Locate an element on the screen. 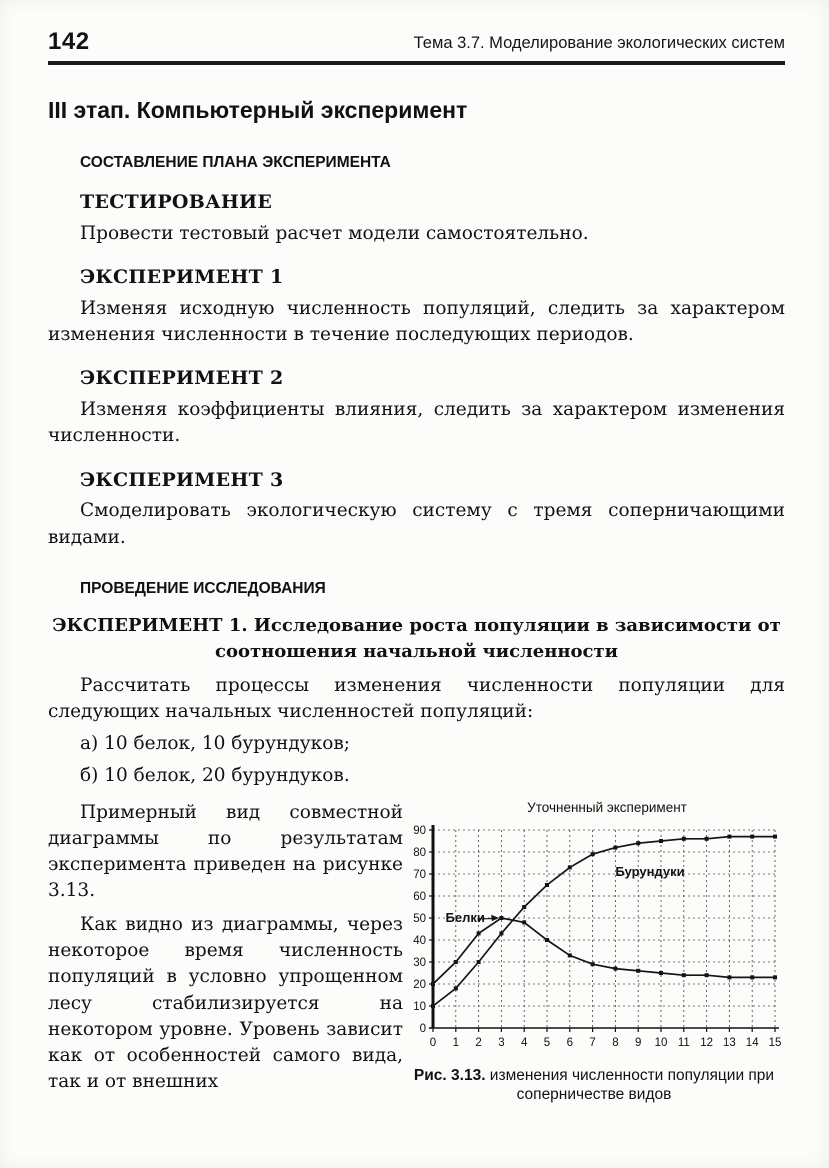 This screenshot has width=829, height=1168. y-tick-label: 60 is located at coordinates (419, 897).